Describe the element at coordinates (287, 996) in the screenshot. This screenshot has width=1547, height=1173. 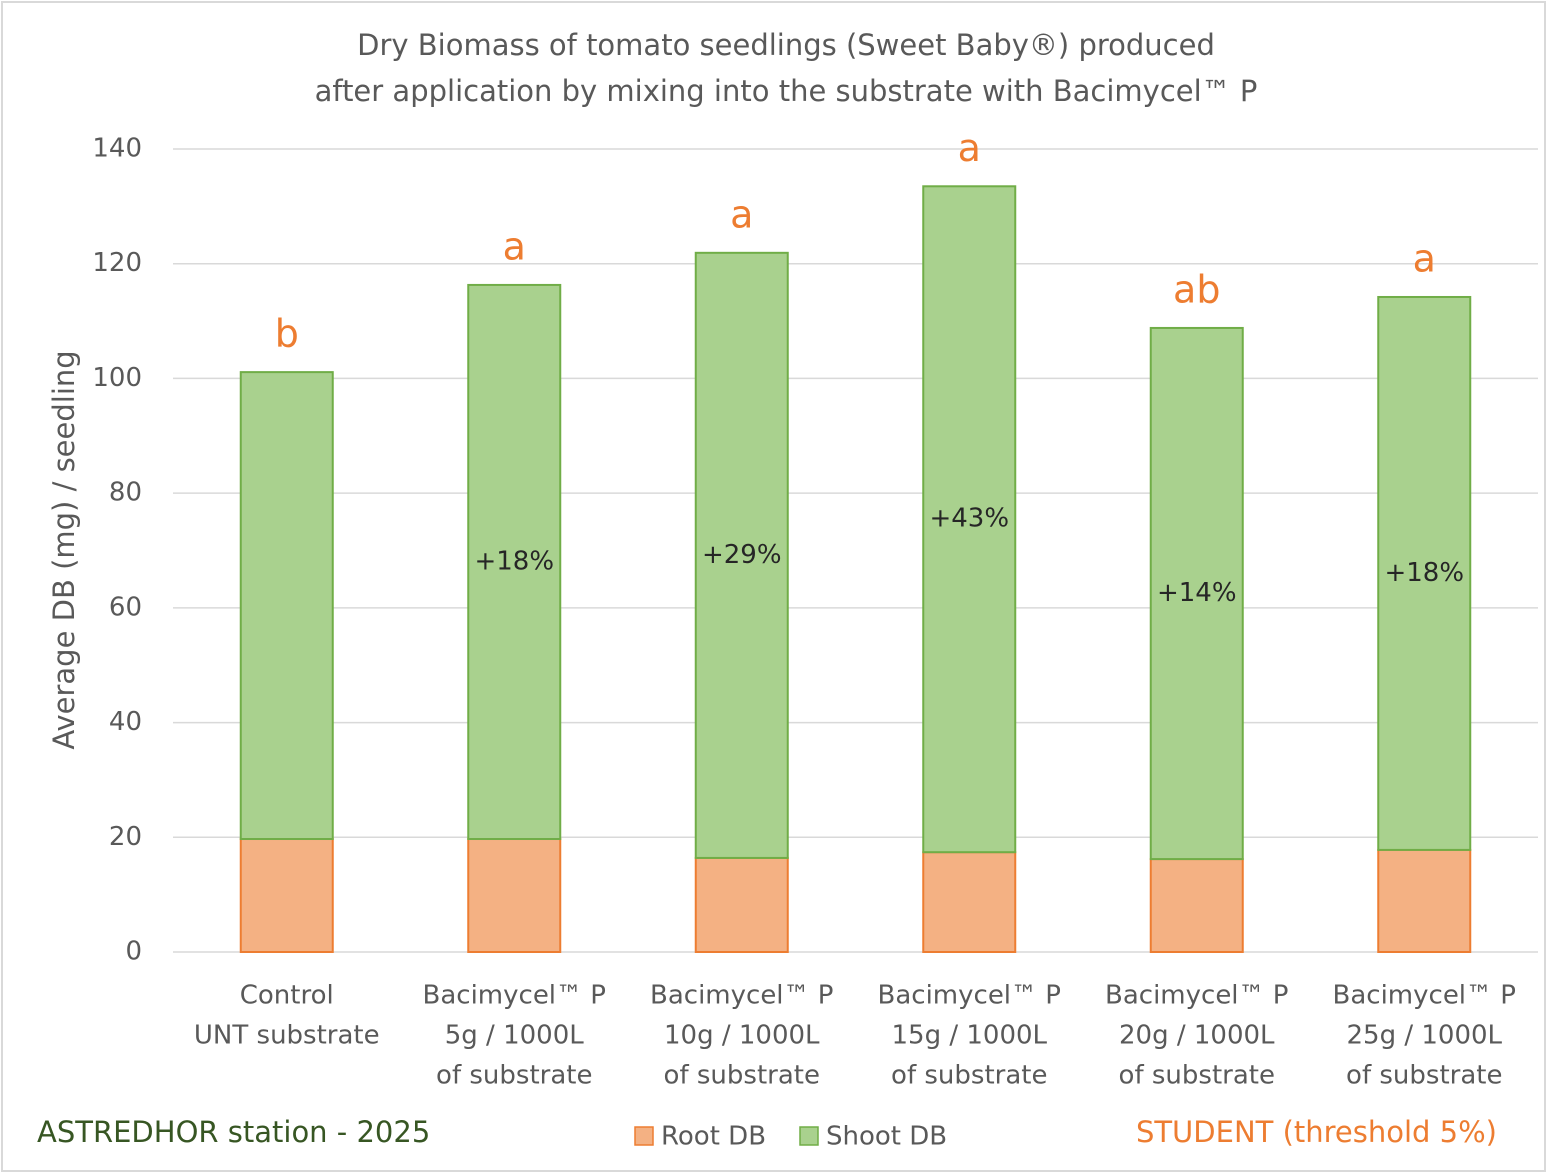
I see `x-tick-label: Control` at that location.